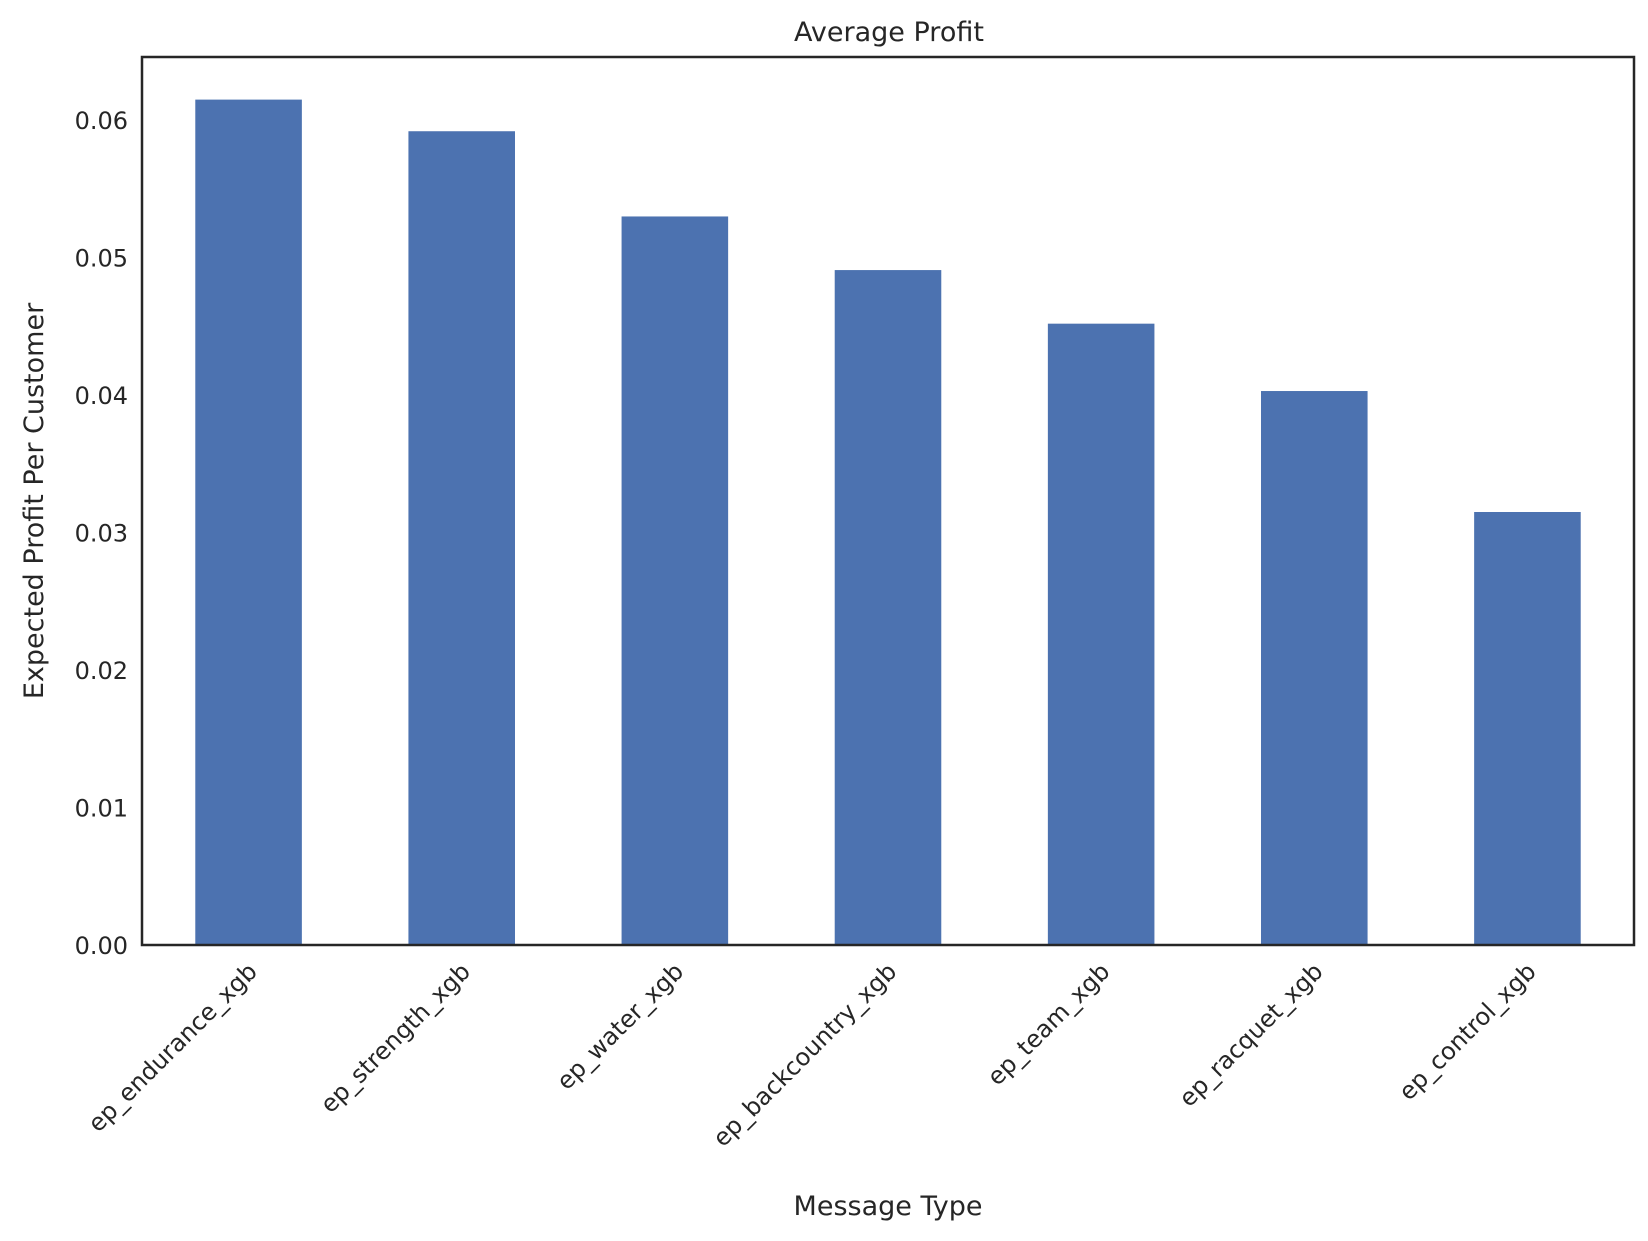 Image resolution: width=1648 pixels, height=1241 pixels. Describe the element at coordinates (888, 1206) in the screenshot. I see `x-axis-label: Message Type` at that location.